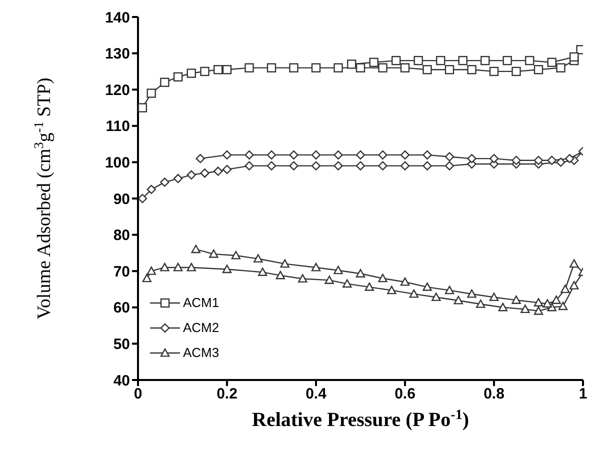  Describe the element at coordinates (201, 302) in the screenshot. I see `legend-label: ACM1` at that location.